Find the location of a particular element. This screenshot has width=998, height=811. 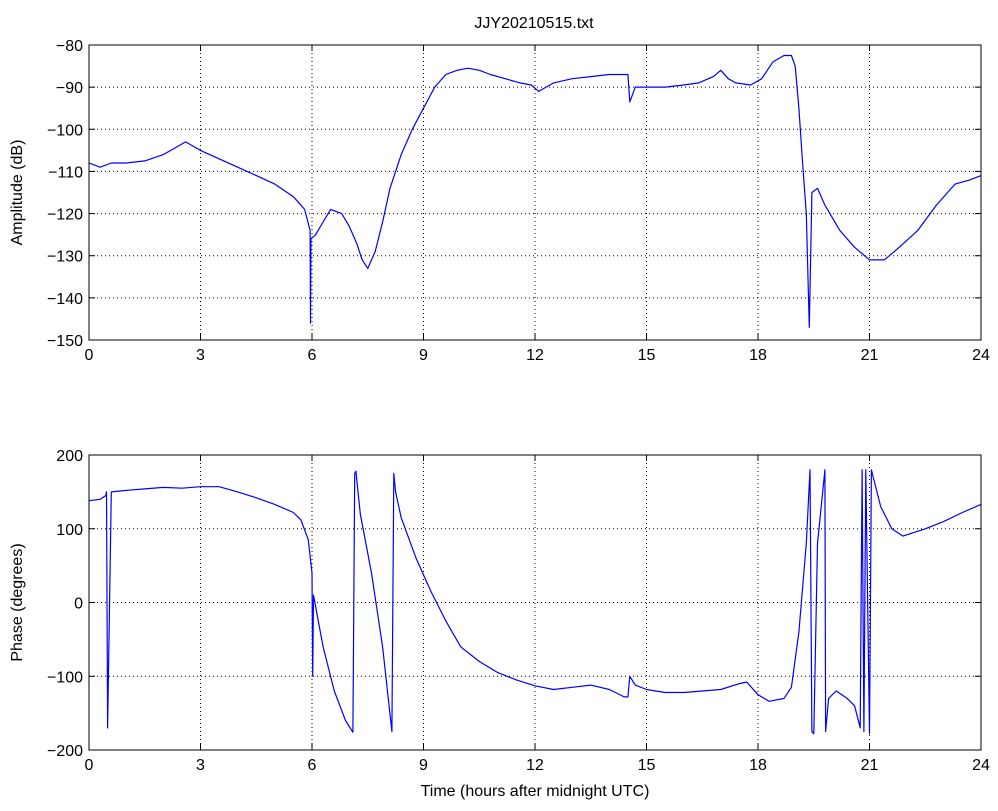

phase-xtick-label: 9 is located at coordinates (423, 765).